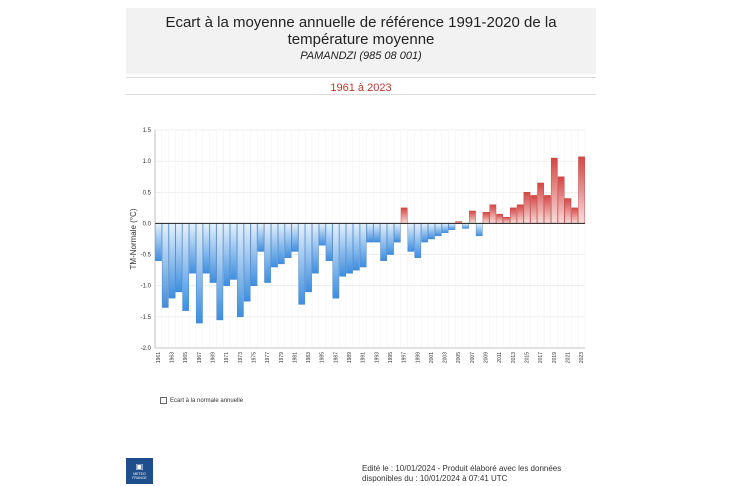 The image size is (741, 486). What do you see at coordinates (147, 162) in the screenshot?
I see `y-tick-label: 1.0` at bounding box center [147, 162].